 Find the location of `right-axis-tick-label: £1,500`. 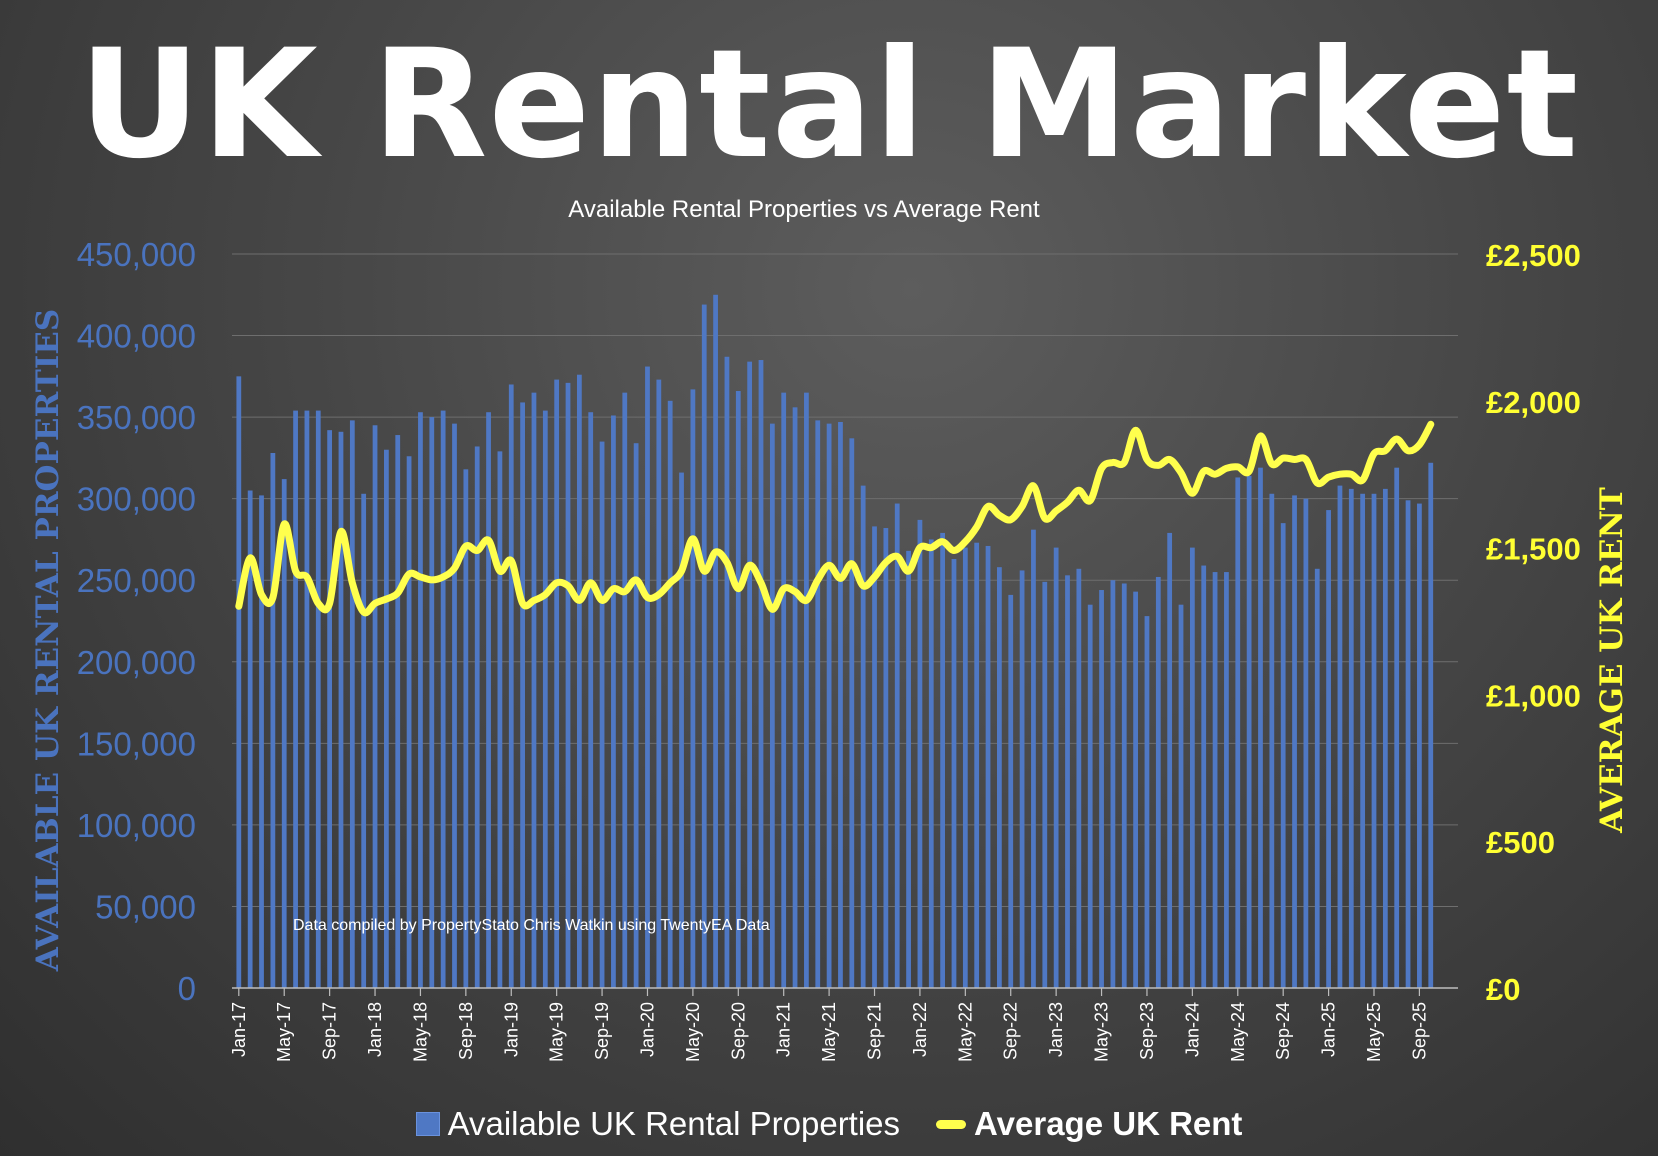

right-axis-tick-label: £1,500 is located at coordinates (1533, 549).